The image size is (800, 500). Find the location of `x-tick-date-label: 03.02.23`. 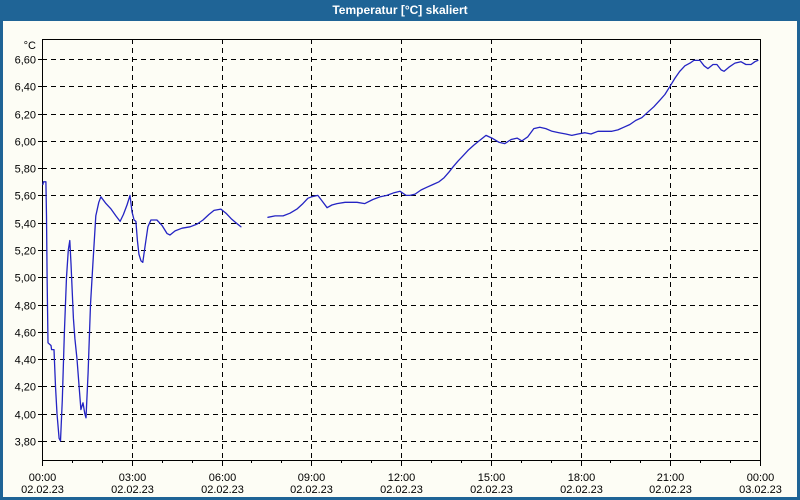

x-tick-date-label: 03.02.23 is located at coordinates (760, 490).